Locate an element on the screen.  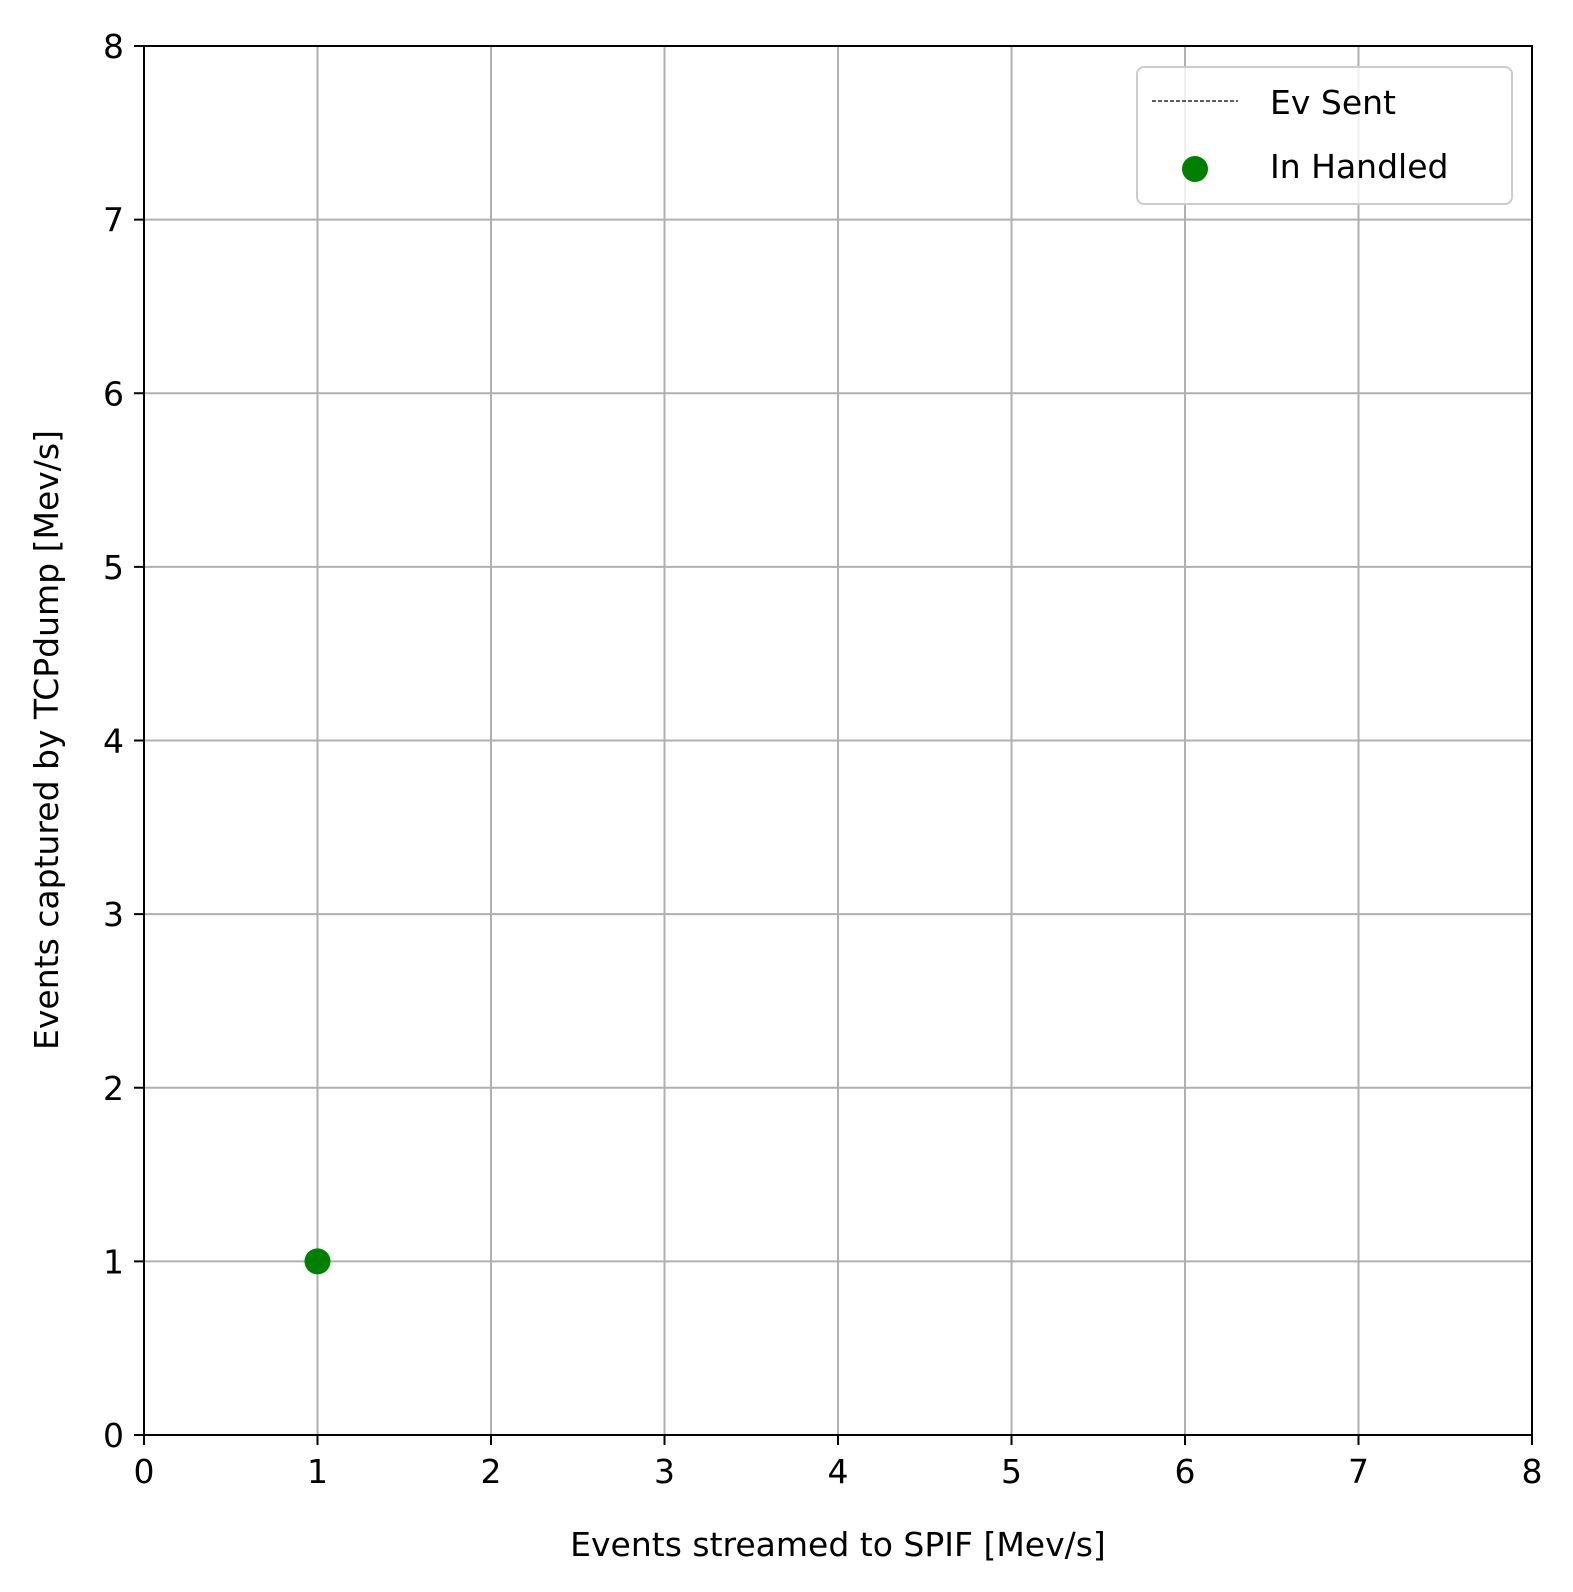
x-tick-label: 5 is located at coordinates (1011, 1471).